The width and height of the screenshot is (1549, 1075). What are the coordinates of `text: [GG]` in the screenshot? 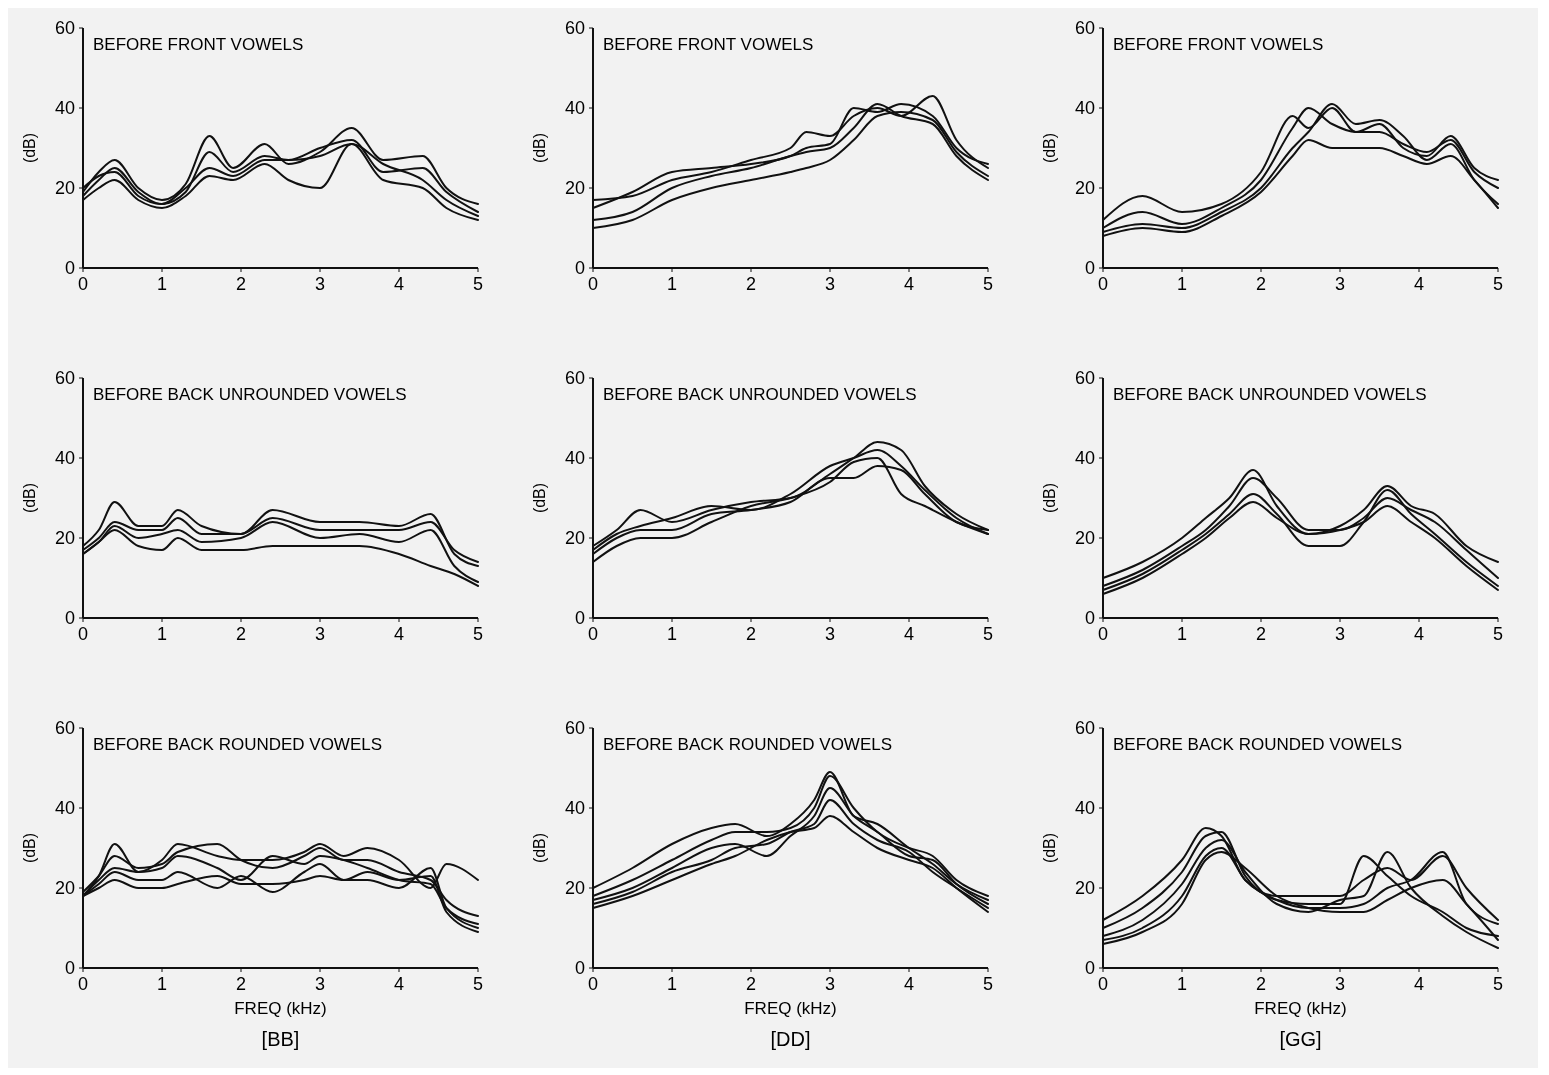 It's located at (1300, 1039).